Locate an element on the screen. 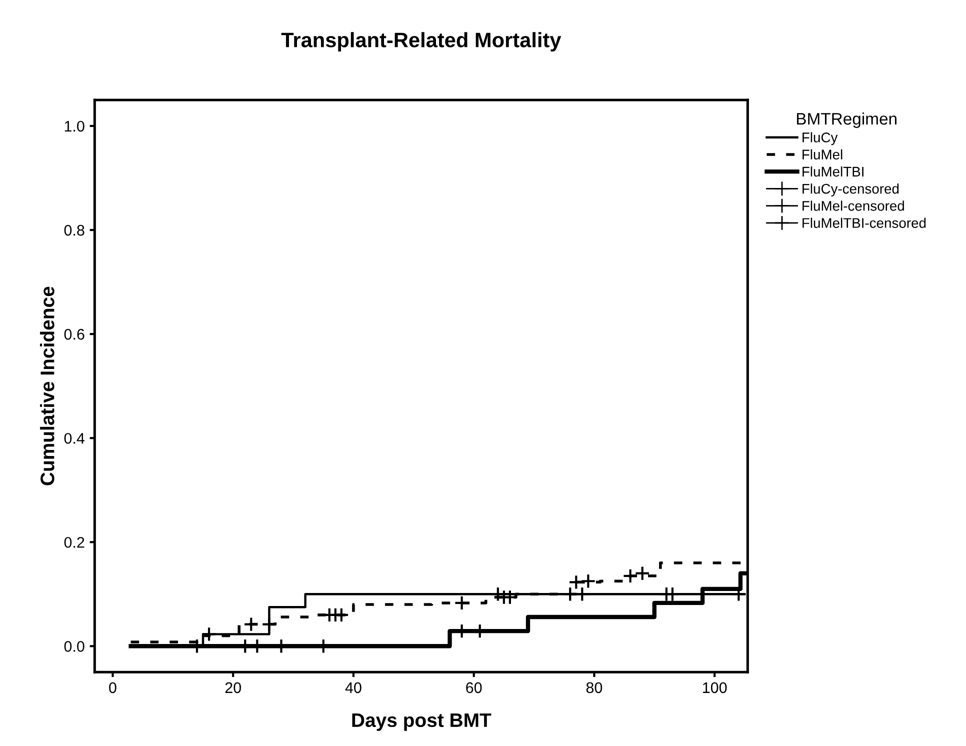 This screenshot has width=966, height=746. y-axis-title: Cumulative Incidence is located at coordinates (47, 386).